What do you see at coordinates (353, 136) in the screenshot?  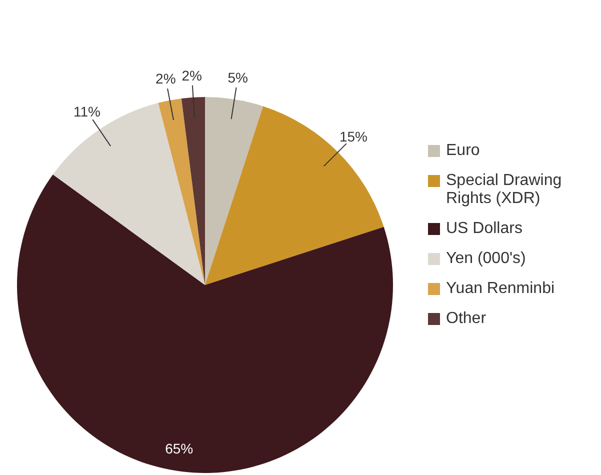 I see `data-label: 15%` at bounding box center [353, 136].